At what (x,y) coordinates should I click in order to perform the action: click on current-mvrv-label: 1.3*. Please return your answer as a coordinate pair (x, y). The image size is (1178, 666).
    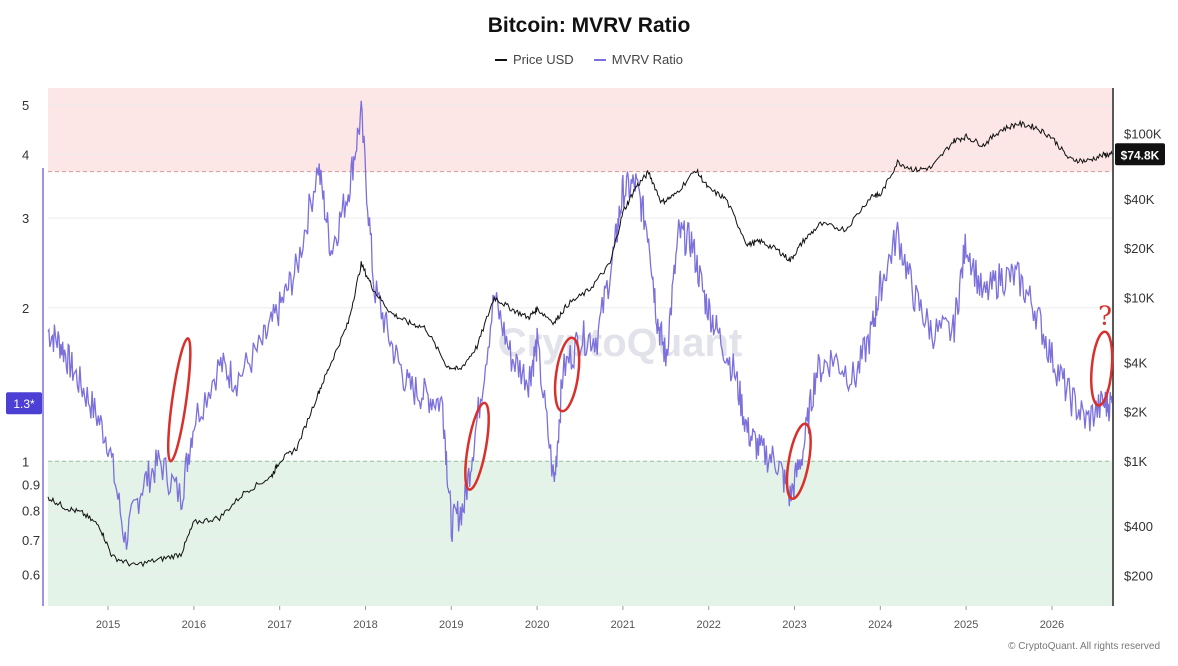
    Looking at the image, I should click on (24, 404).